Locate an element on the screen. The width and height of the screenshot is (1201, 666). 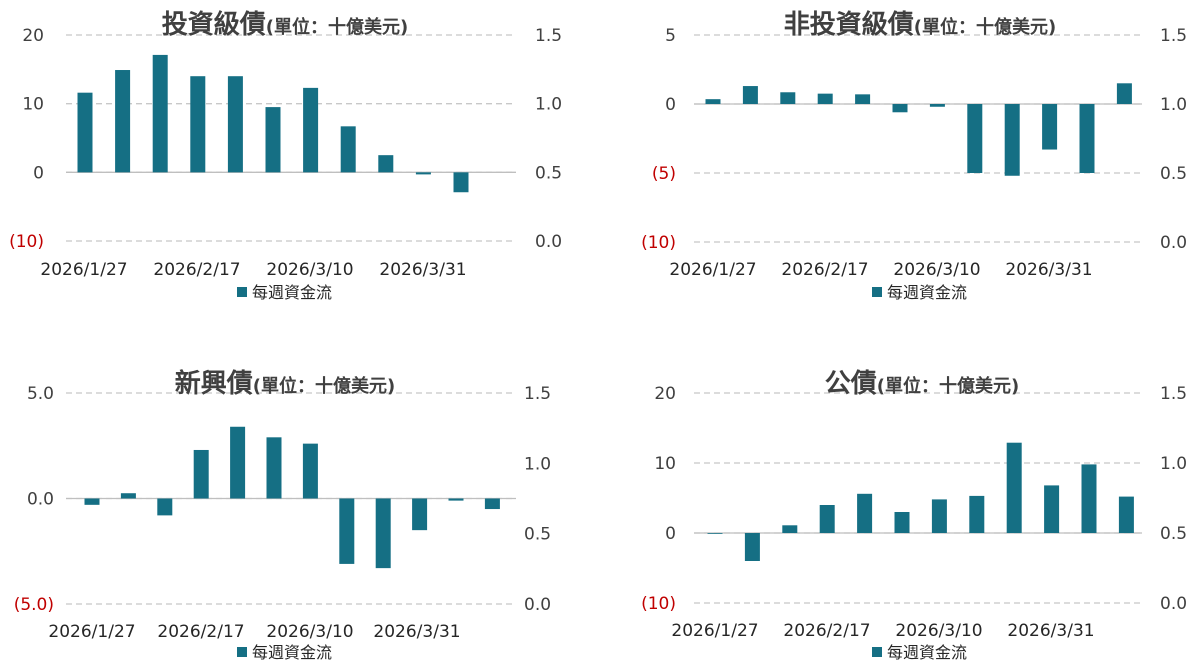
y-tick-label: 20 is located at coordinates (33, 36).